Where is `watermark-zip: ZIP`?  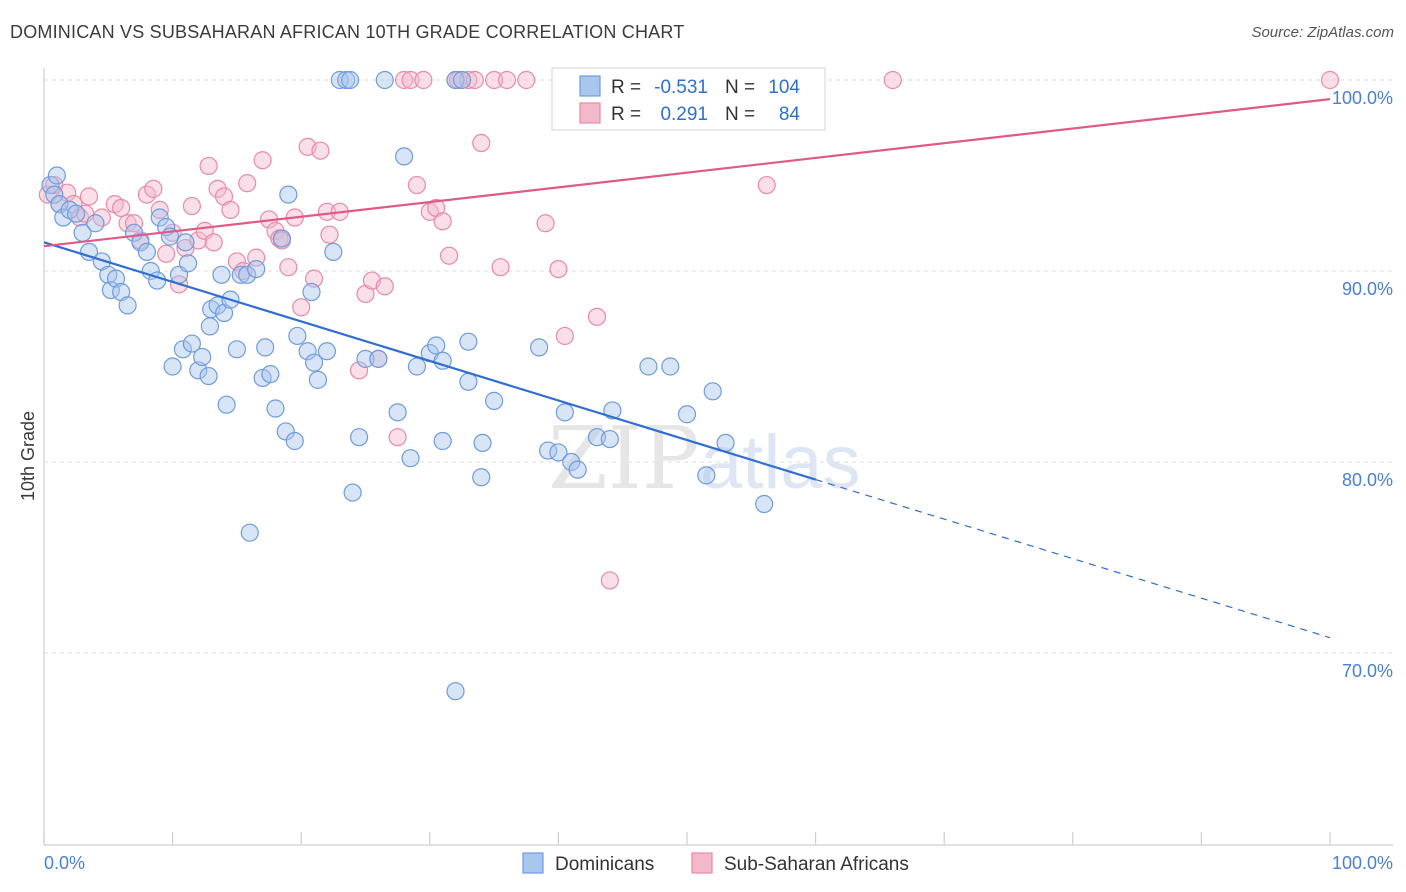
watermark-zip: ZIP is located at coordinates (624, 459).